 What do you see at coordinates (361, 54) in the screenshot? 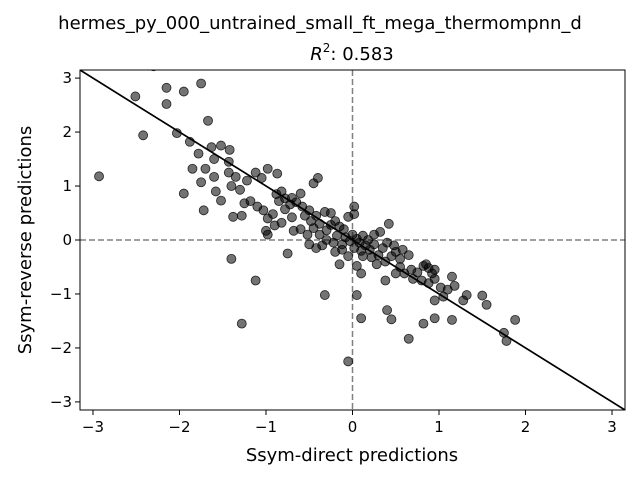
I see `r2-value: : 0.583` at bounding box center [361, 54].